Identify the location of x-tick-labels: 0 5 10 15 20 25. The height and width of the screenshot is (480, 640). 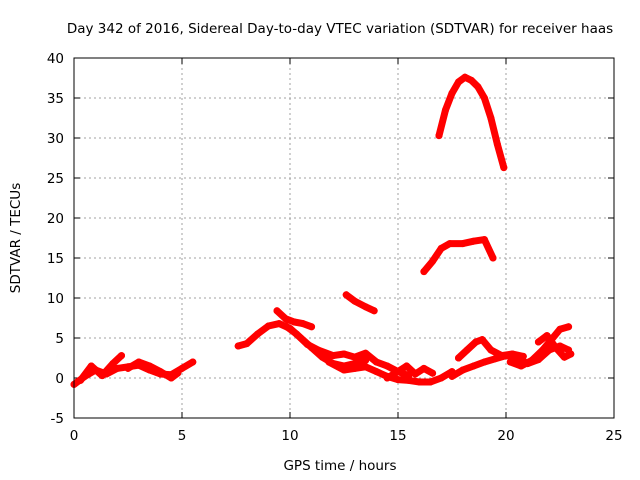
(346, 436).